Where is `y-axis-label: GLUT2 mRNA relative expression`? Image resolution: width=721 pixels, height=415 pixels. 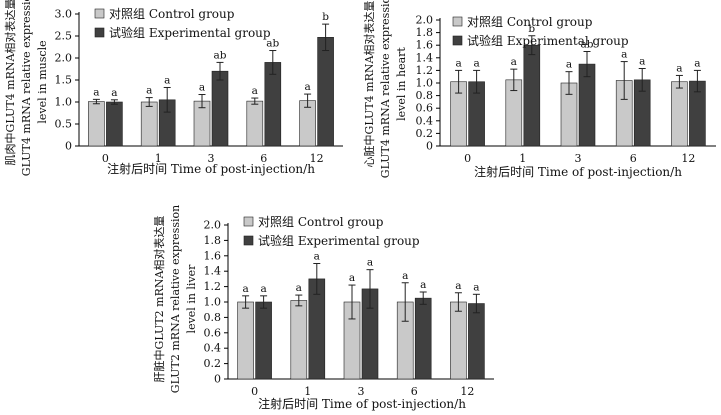
y-axis-label: GLUT2 mRNA relative expression is located at coordinates (175, 299).